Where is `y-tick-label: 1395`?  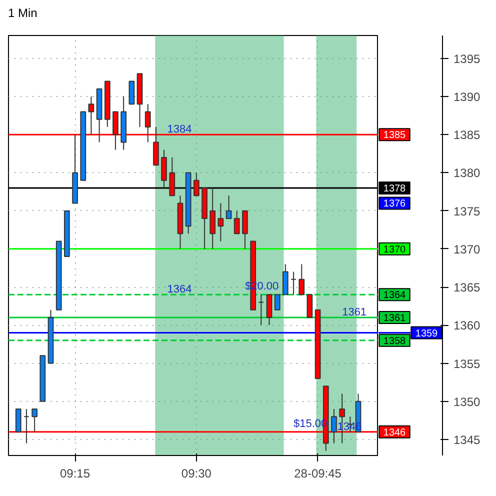
y-tick-label: 1395 is located at coordinates (467, 59).